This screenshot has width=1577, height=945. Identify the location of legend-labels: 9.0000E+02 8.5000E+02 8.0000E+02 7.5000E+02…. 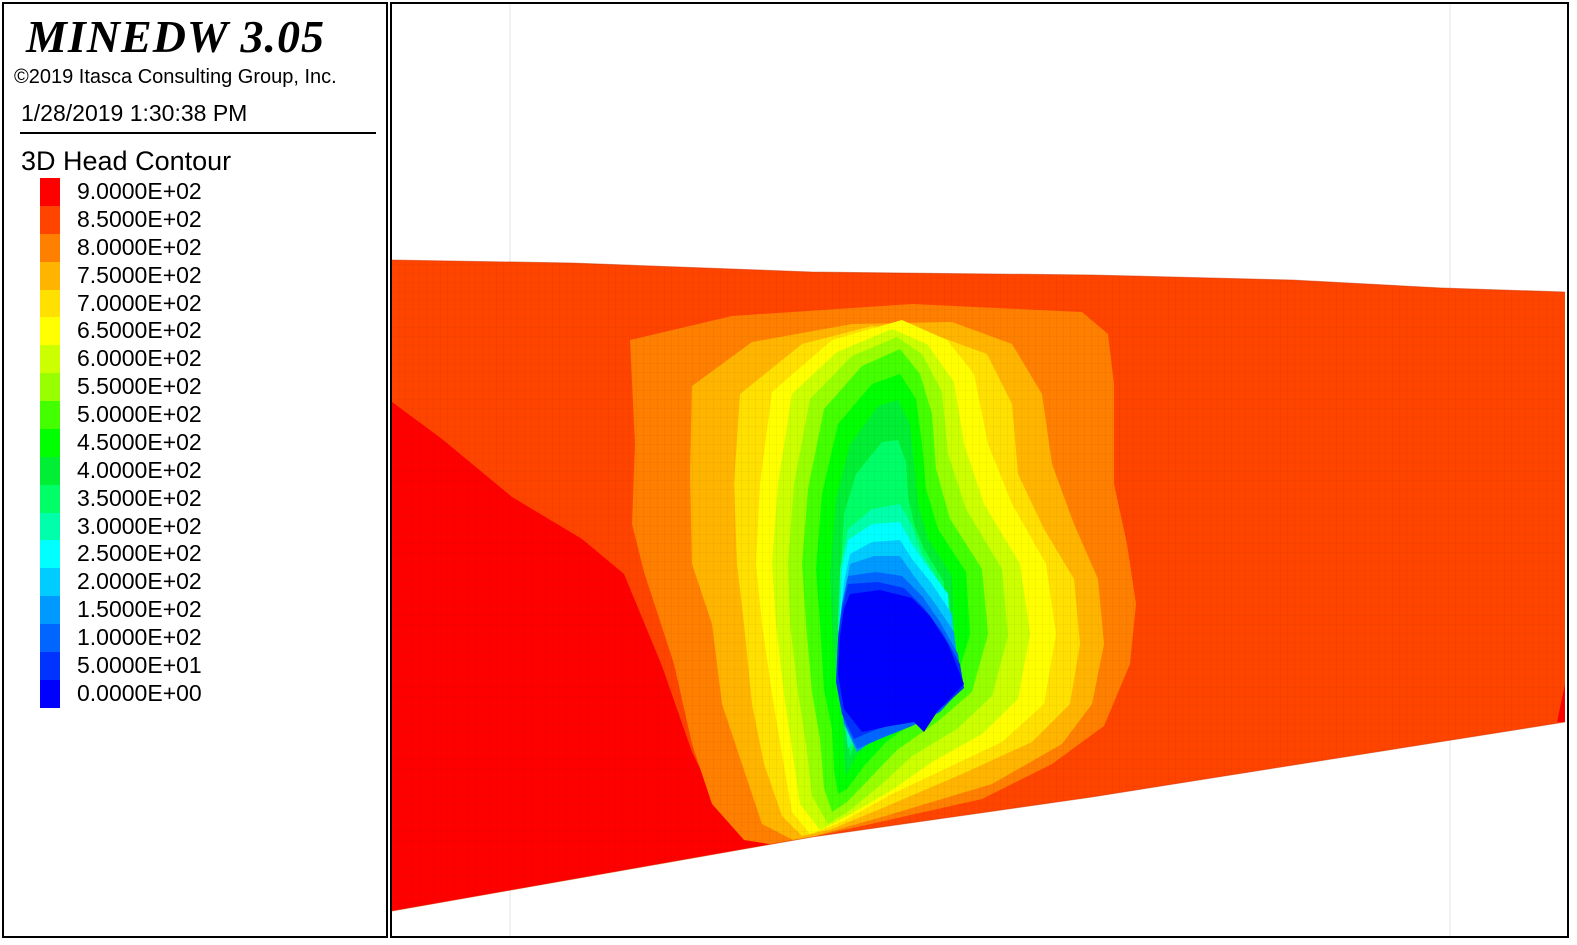
(139, 443).